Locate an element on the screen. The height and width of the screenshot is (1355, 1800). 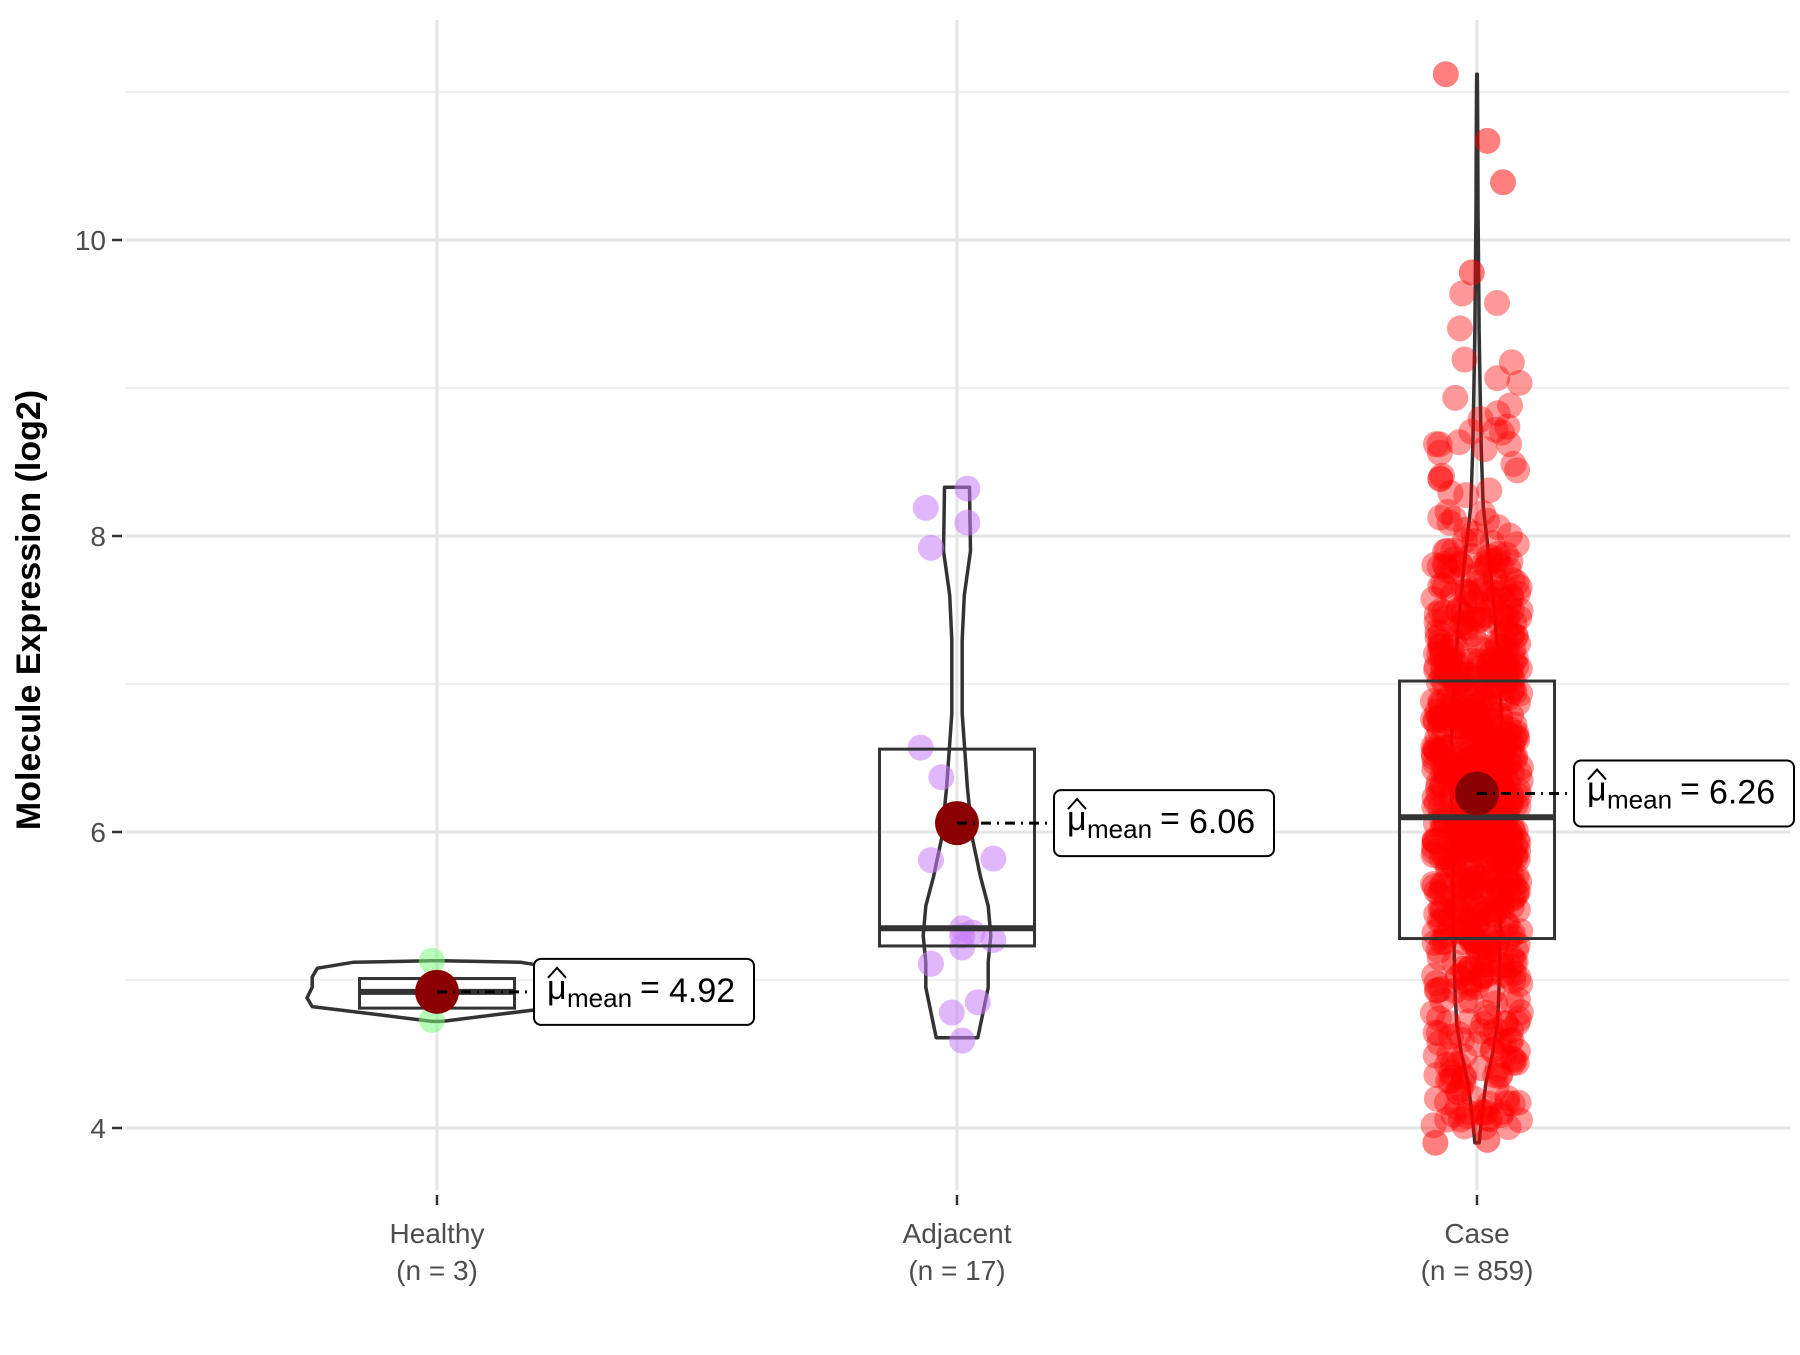
mean-label-mu: μ is located at coordinates (557, 988).